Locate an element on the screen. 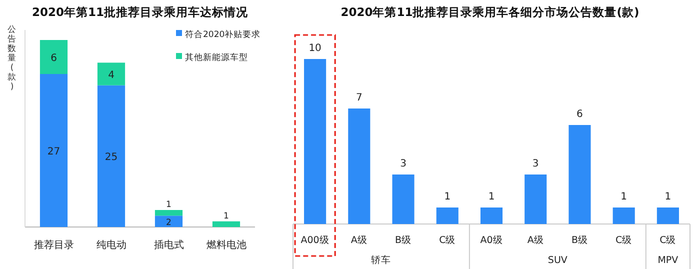 Image resolution: width=700 pixels, height=269 pixels. chart-title: 2020年第11批推荐目录乘用车各细分市场公告数量(款) is located at coordinates (490, 12).